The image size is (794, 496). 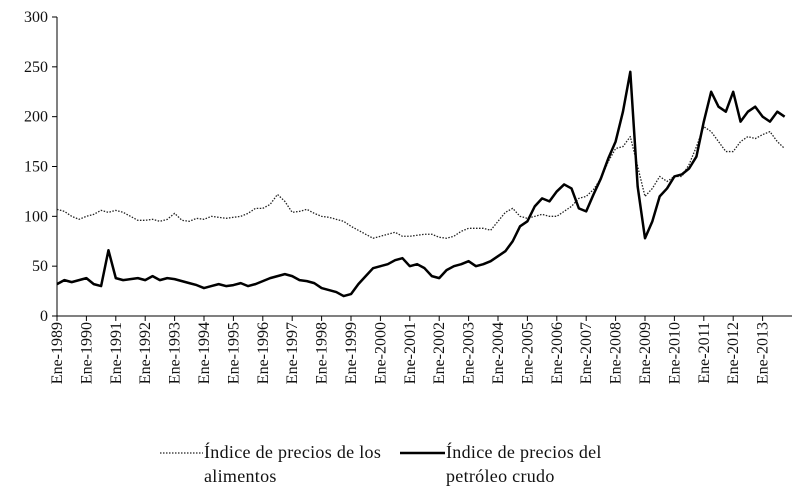 What do you see at coordinates (498, 353) in the screenshot?
I see `x-tick-label: Ene-2004` at bounding box center [498, 353].